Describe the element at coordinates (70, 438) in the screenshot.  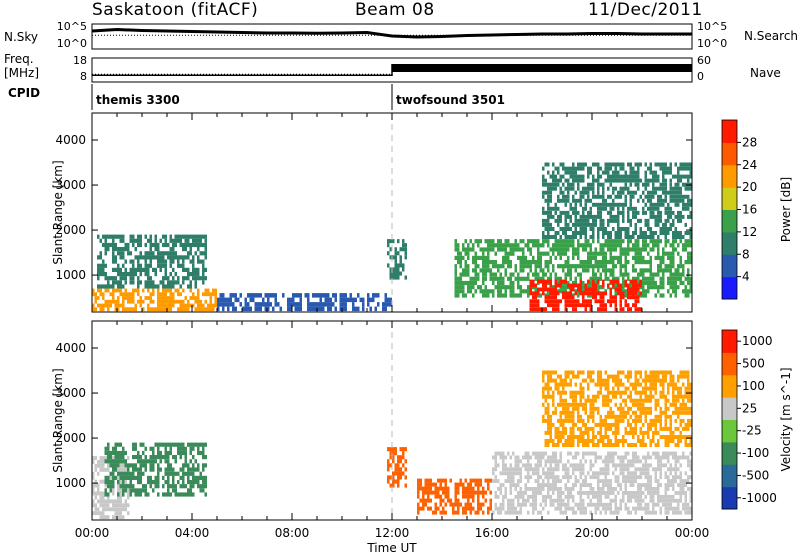
I see `velocity-ytick-label: 2000` at that location.